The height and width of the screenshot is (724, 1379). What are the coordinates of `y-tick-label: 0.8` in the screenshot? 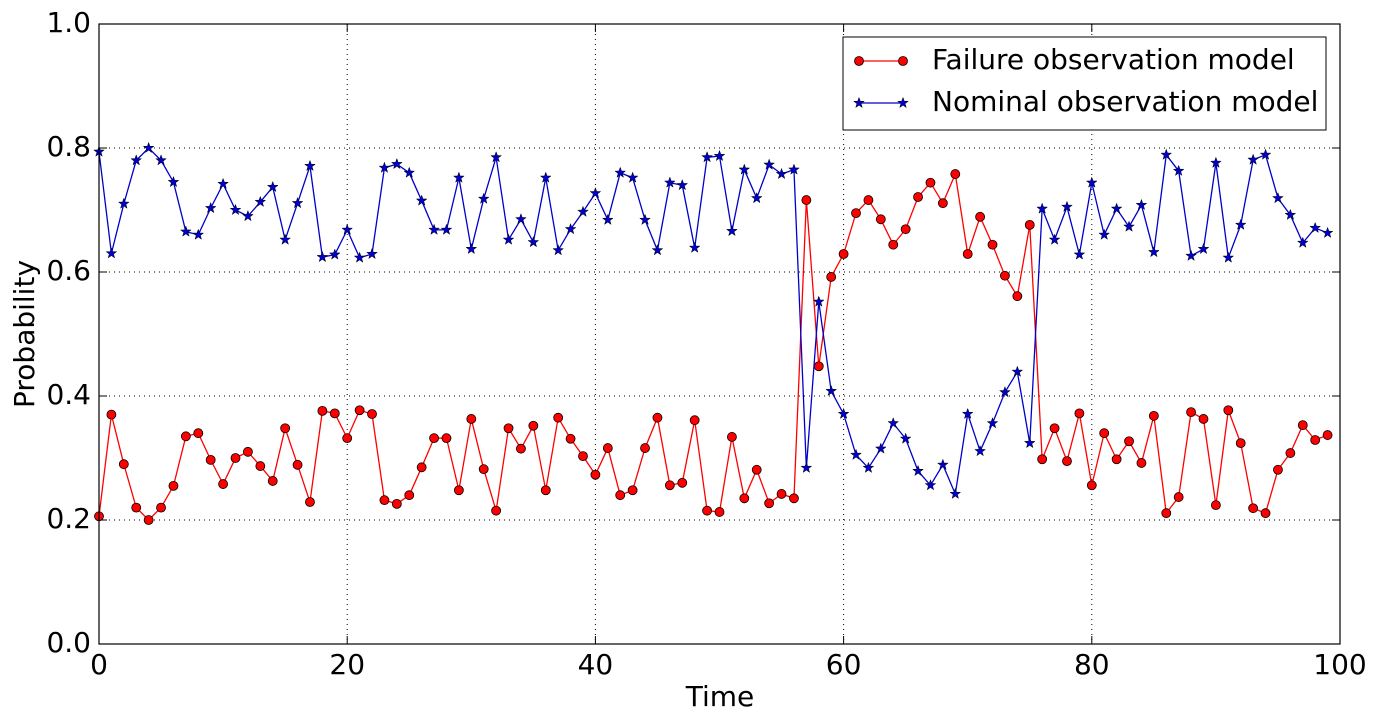 It's located at (68, 146).